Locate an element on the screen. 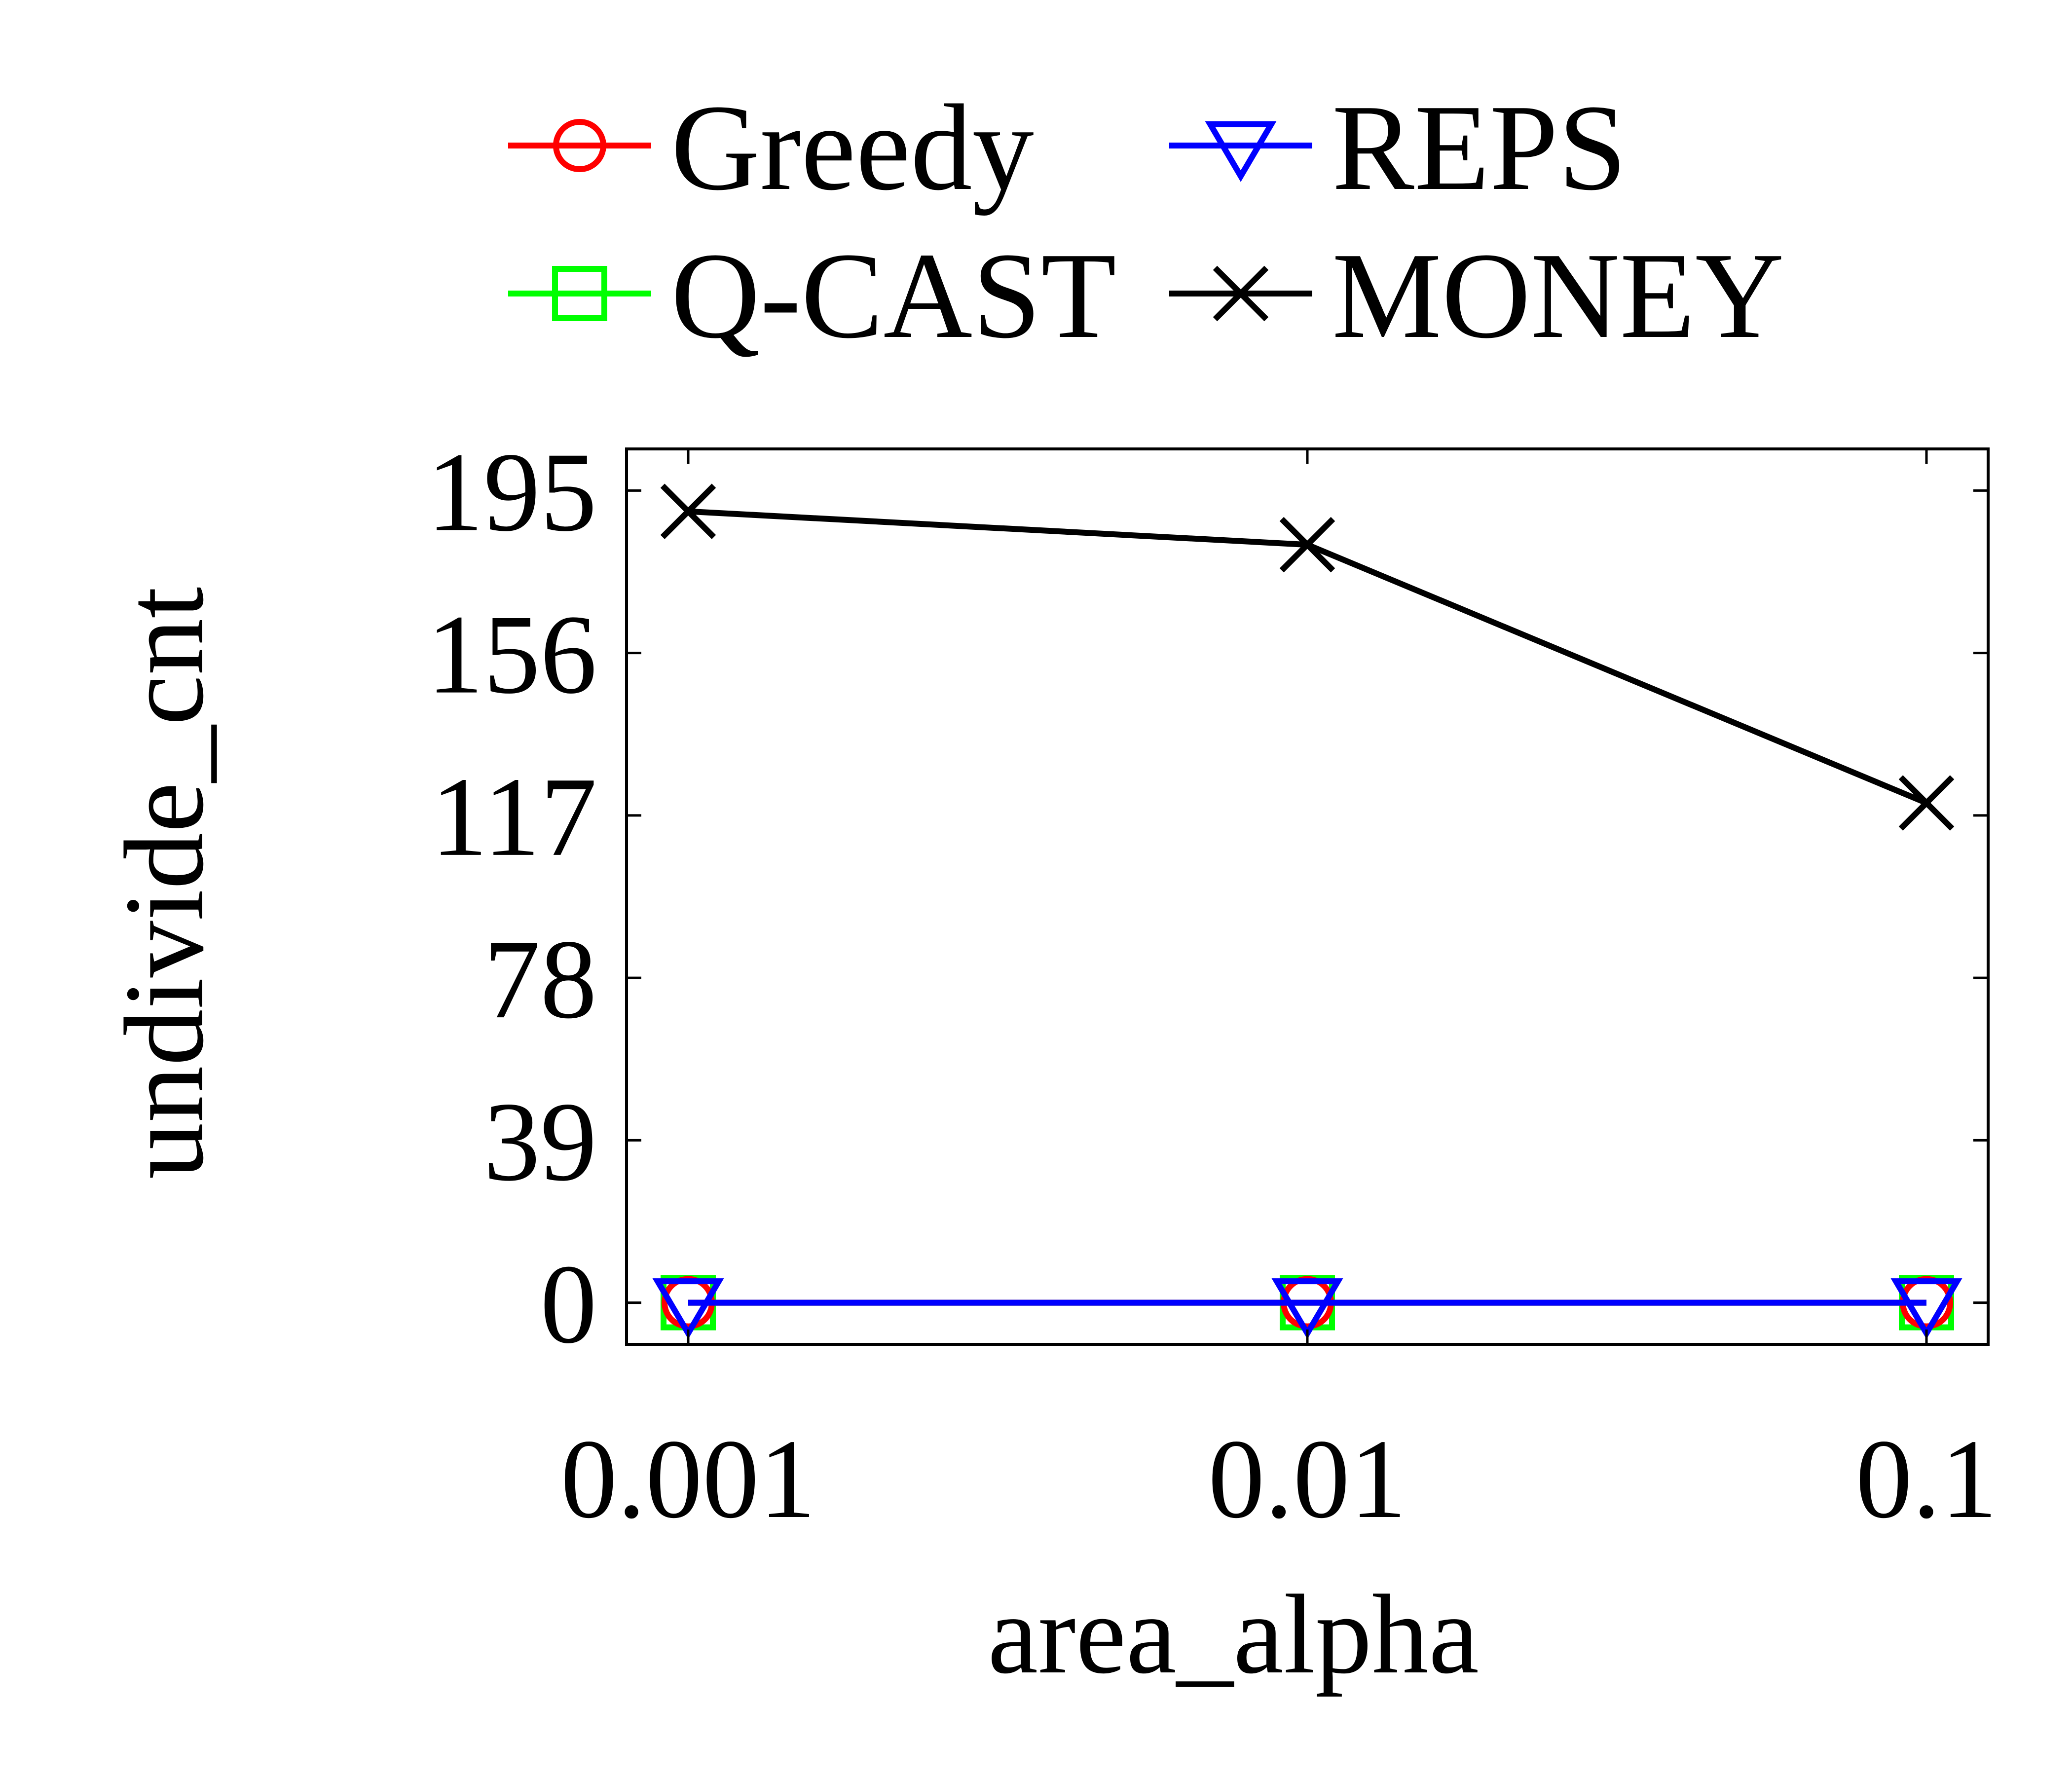 The image size is (2072, 1776). series-reps is located at coordinates (1307, 1308).